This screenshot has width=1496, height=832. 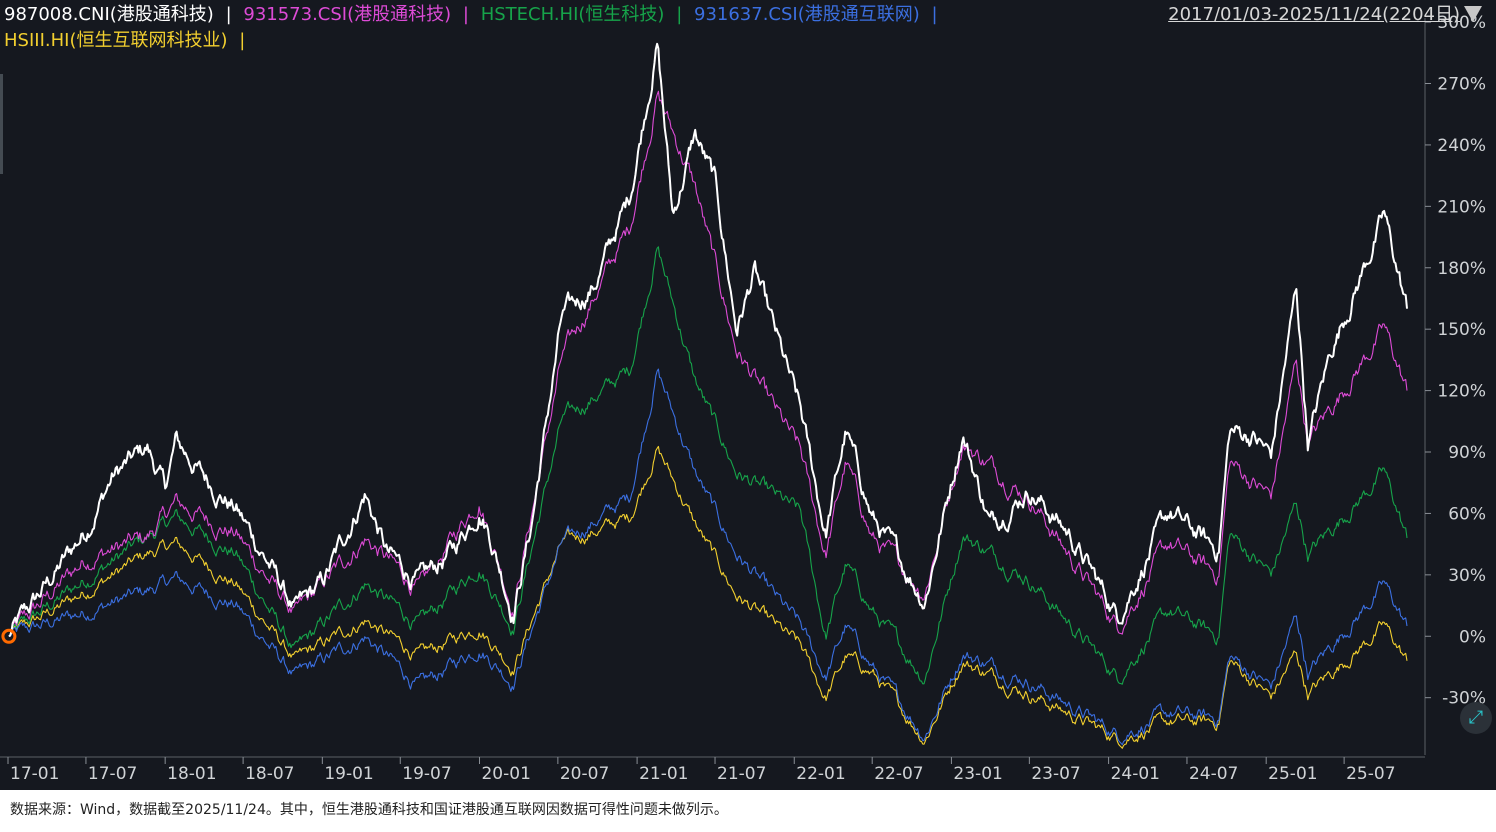 What do you see at coordinates (1055, 774) in the screenshot?
I see `x-tick-label: 23-07` at bounding box center [1055, 774].